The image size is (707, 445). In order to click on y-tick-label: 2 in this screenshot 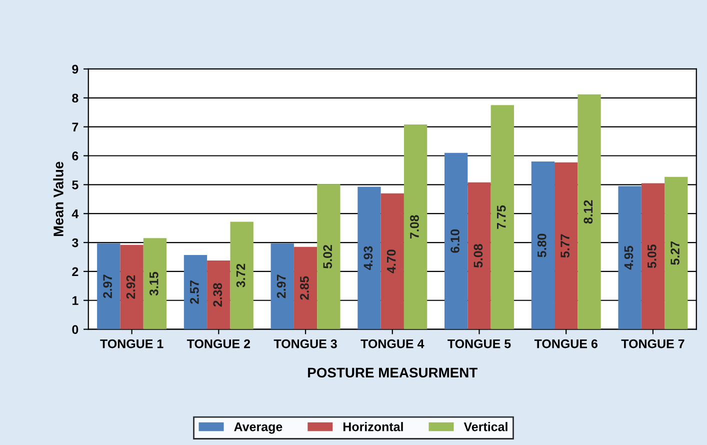, I will do `click(75, 271)`.